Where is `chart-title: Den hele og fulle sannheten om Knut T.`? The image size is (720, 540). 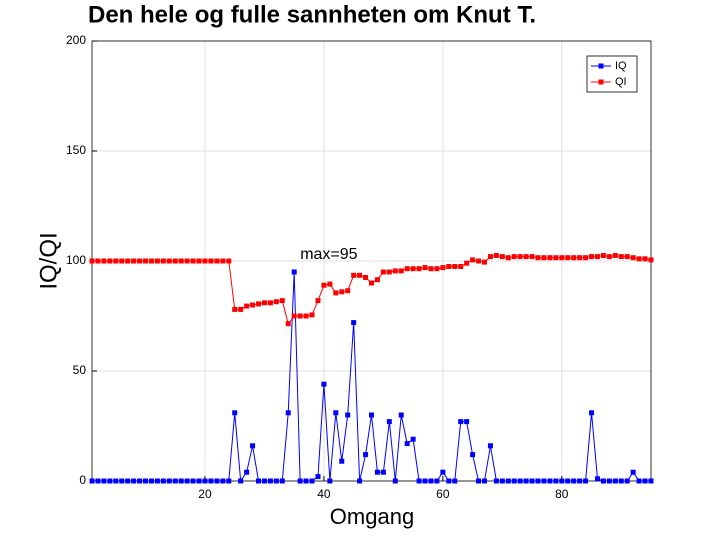 chart-title: Den hele og fulle sannheten om Knut T. is located at coordinates (312, 14).